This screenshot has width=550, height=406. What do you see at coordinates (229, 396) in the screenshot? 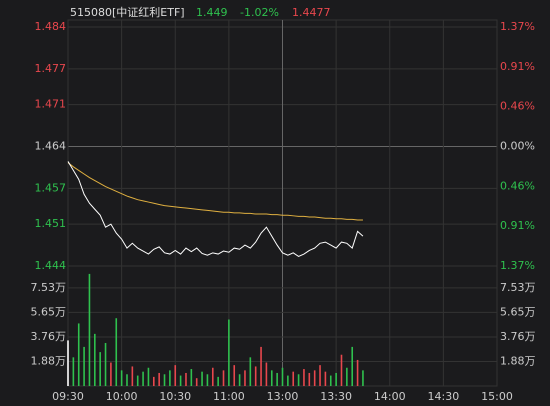
I see `x-tick-label: 11:00` at bounding box center [229, 396].